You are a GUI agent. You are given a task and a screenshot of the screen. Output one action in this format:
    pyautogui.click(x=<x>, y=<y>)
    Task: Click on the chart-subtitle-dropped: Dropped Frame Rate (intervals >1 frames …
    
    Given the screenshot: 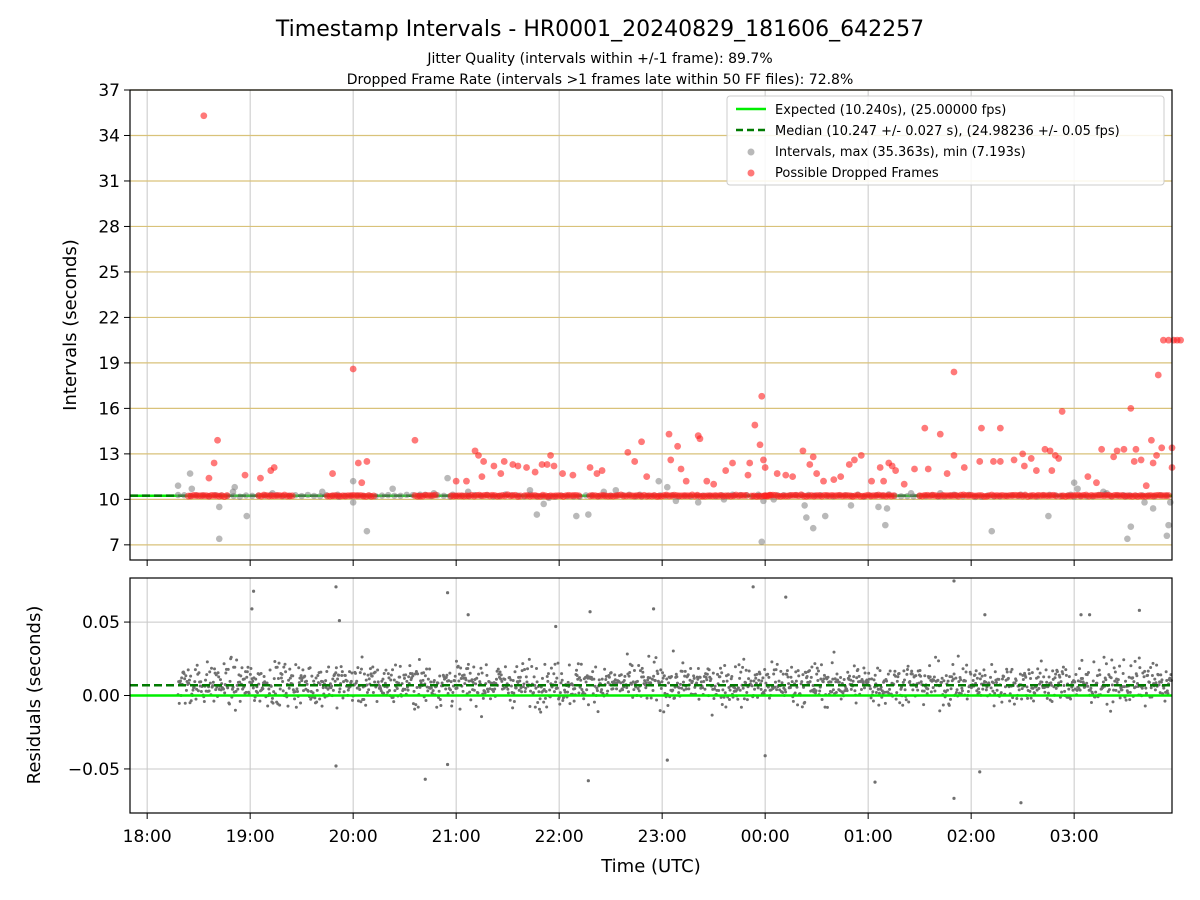 What is the action you would take?
    pyautogui.click(x=600, y=80)
    